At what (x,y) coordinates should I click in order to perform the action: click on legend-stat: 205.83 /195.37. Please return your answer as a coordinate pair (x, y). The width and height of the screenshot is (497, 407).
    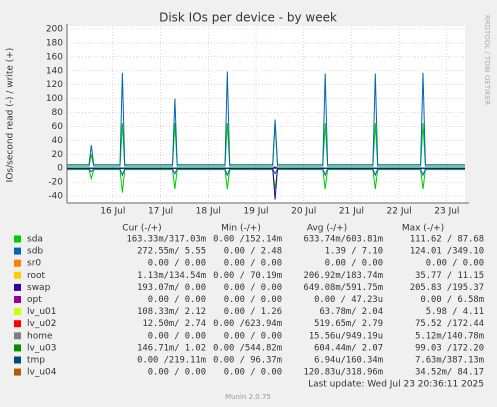
    Looking at the image, I should click on (447, 288).